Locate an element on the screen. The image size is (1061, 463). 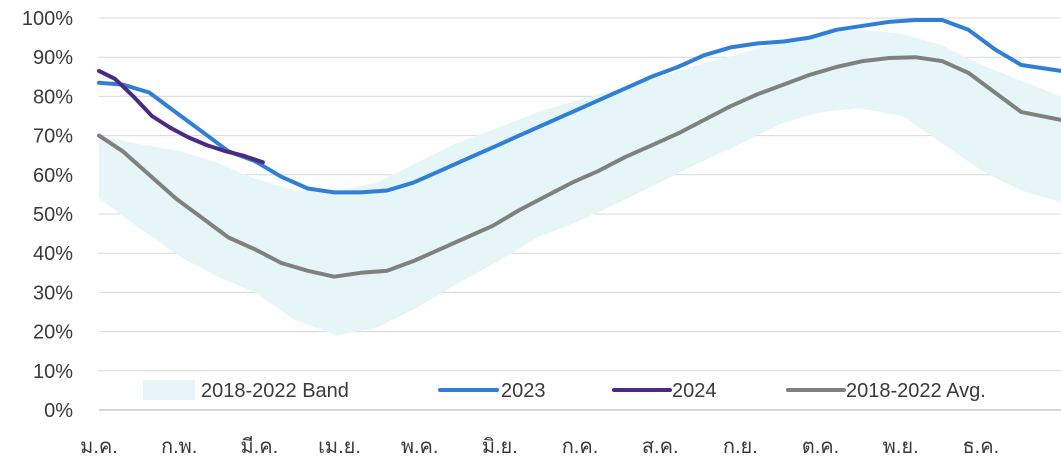
y-tick-label: 90% is located at coordinates (53, 58).